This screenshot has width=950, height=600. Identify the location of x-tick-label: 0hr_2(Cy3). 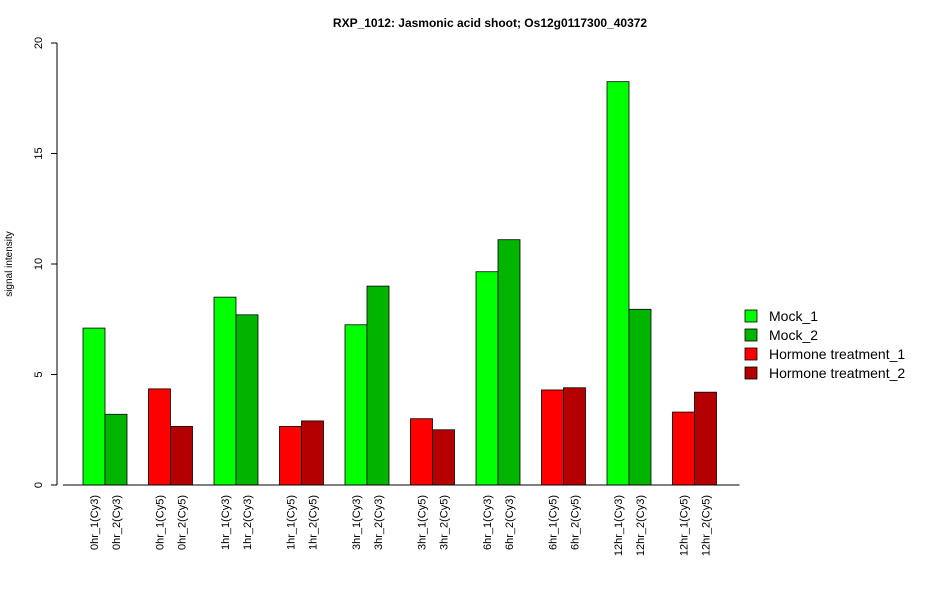
(117, 522).